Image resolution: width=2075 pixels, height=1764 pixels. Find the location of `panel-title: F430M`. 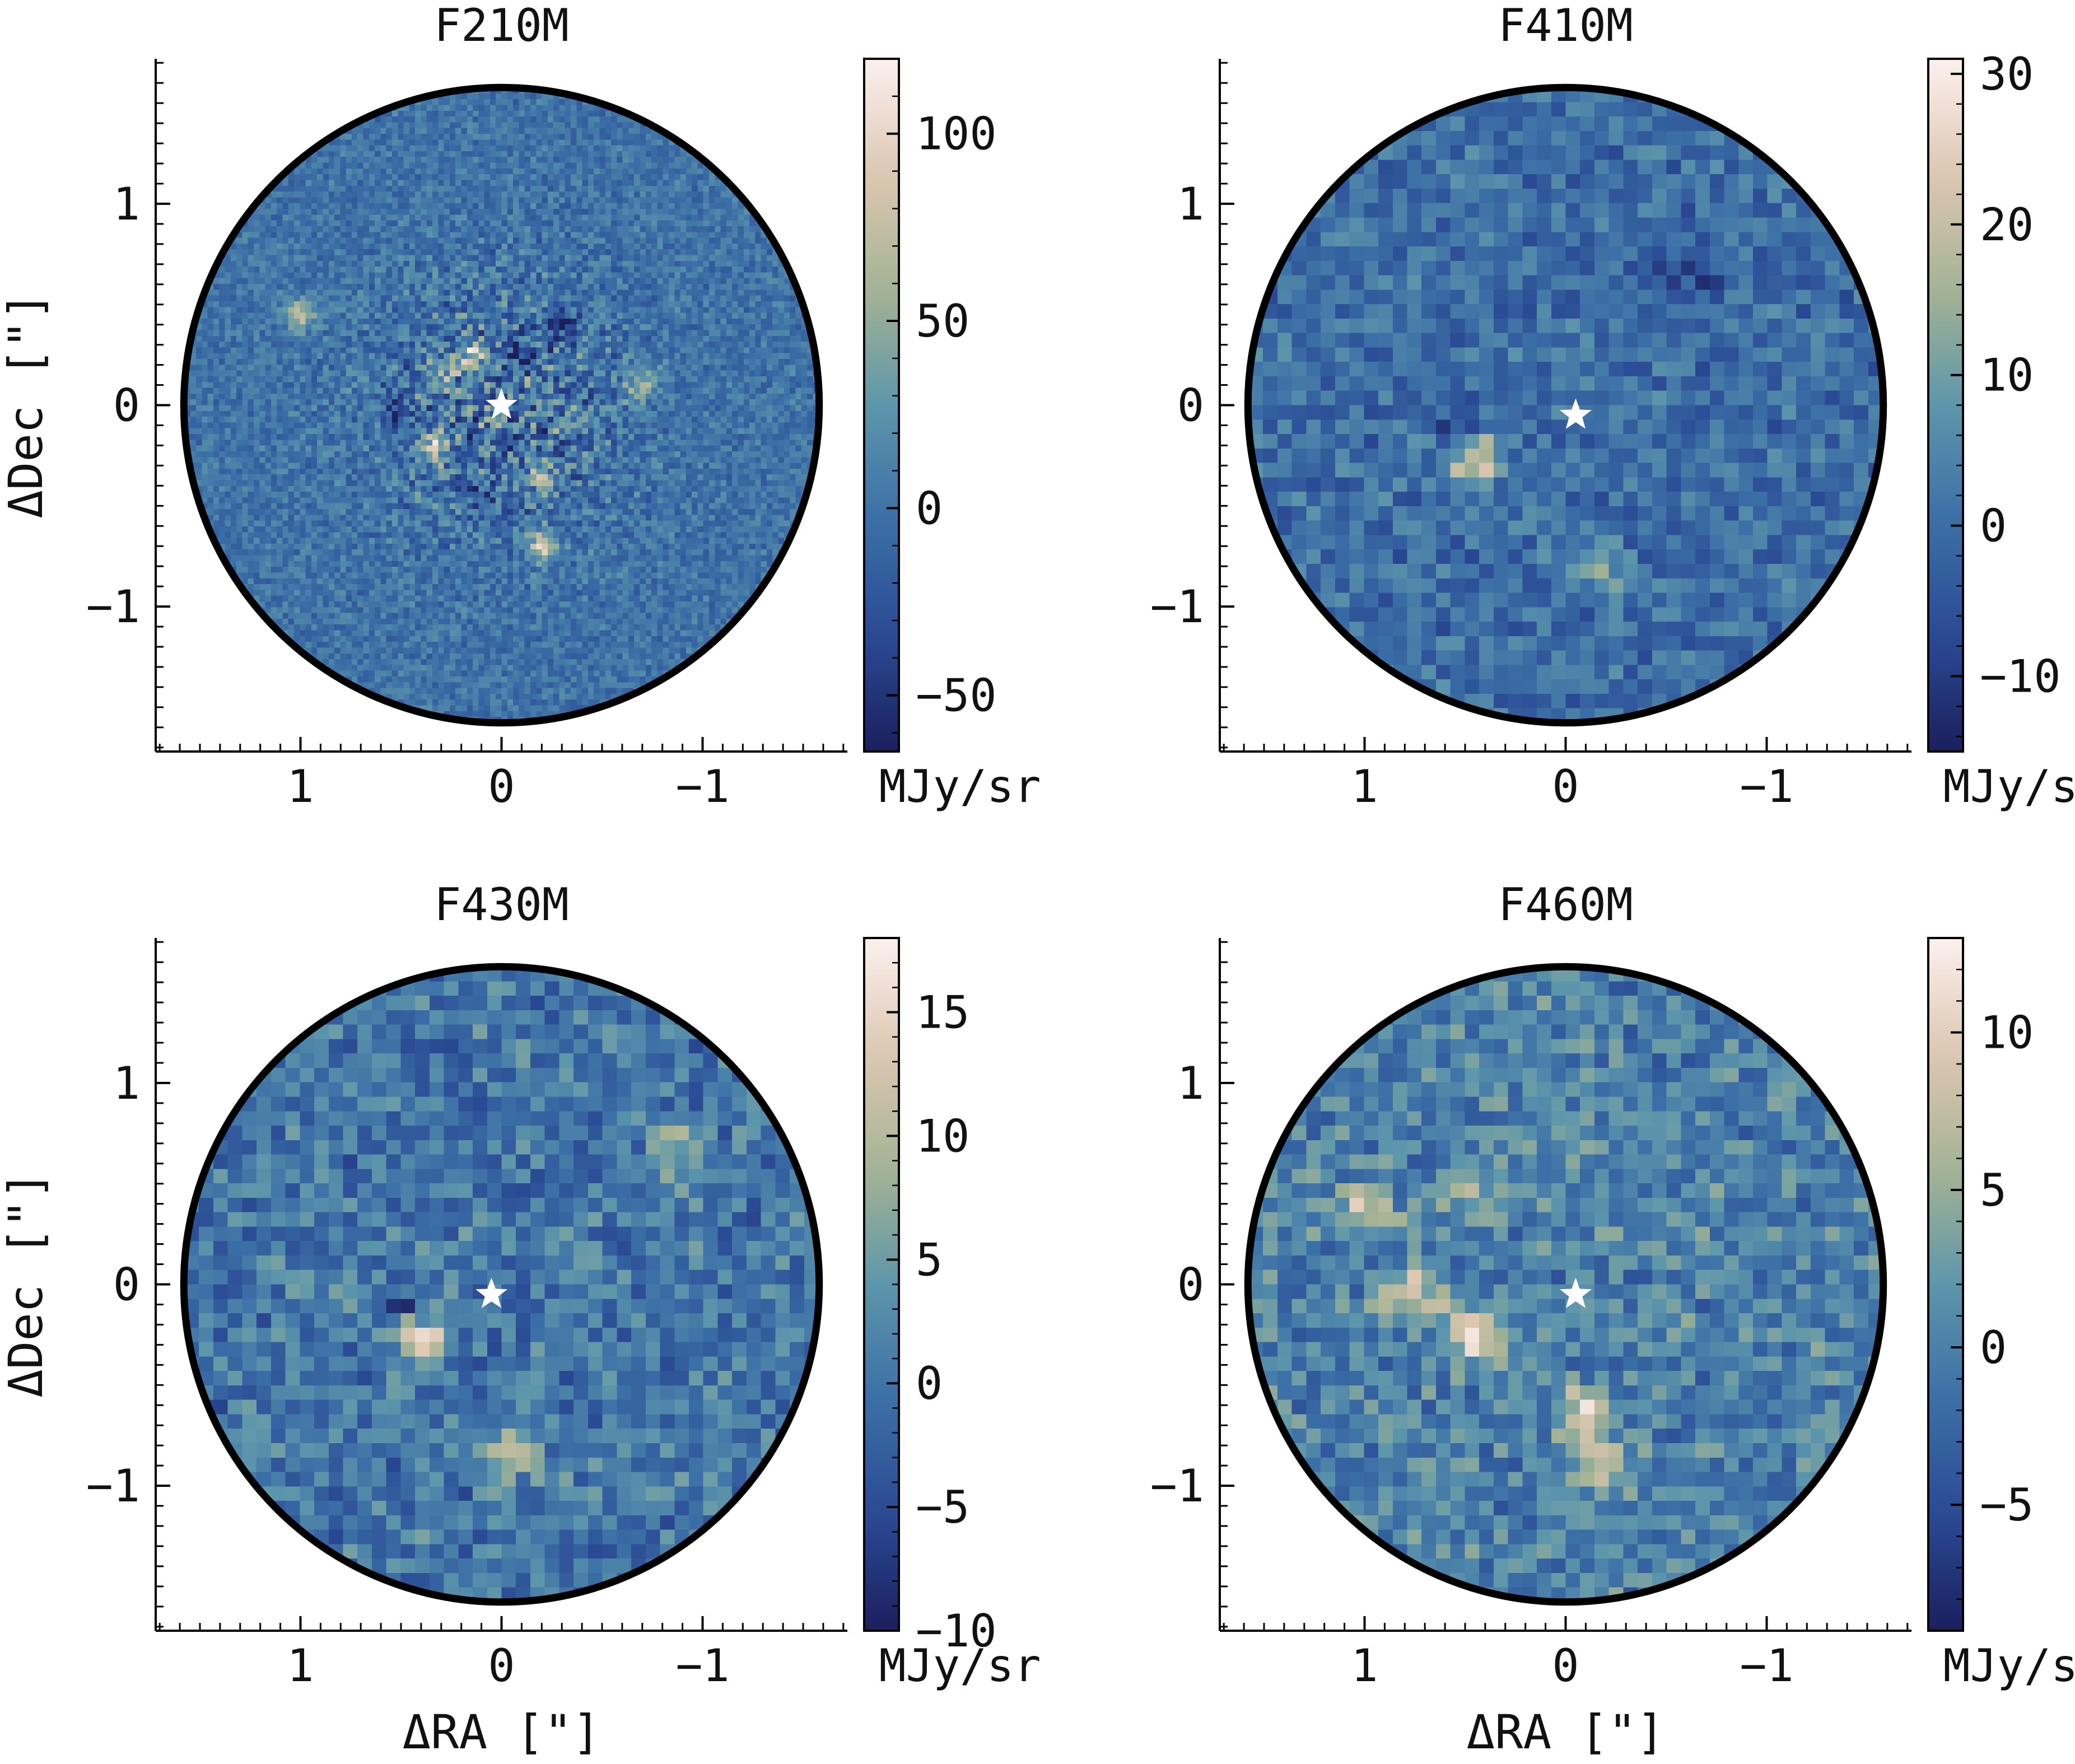

panel-title: F430M is located at coordinates (501, 905).